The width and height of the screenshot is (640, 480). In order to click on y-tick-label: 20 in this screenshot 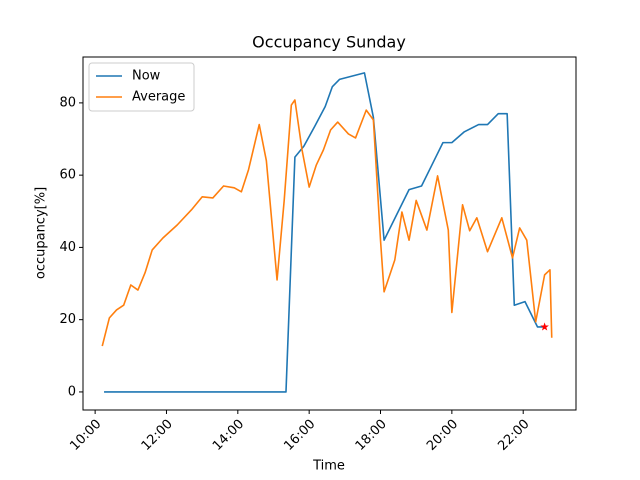, I will do `click(67, 319)`.